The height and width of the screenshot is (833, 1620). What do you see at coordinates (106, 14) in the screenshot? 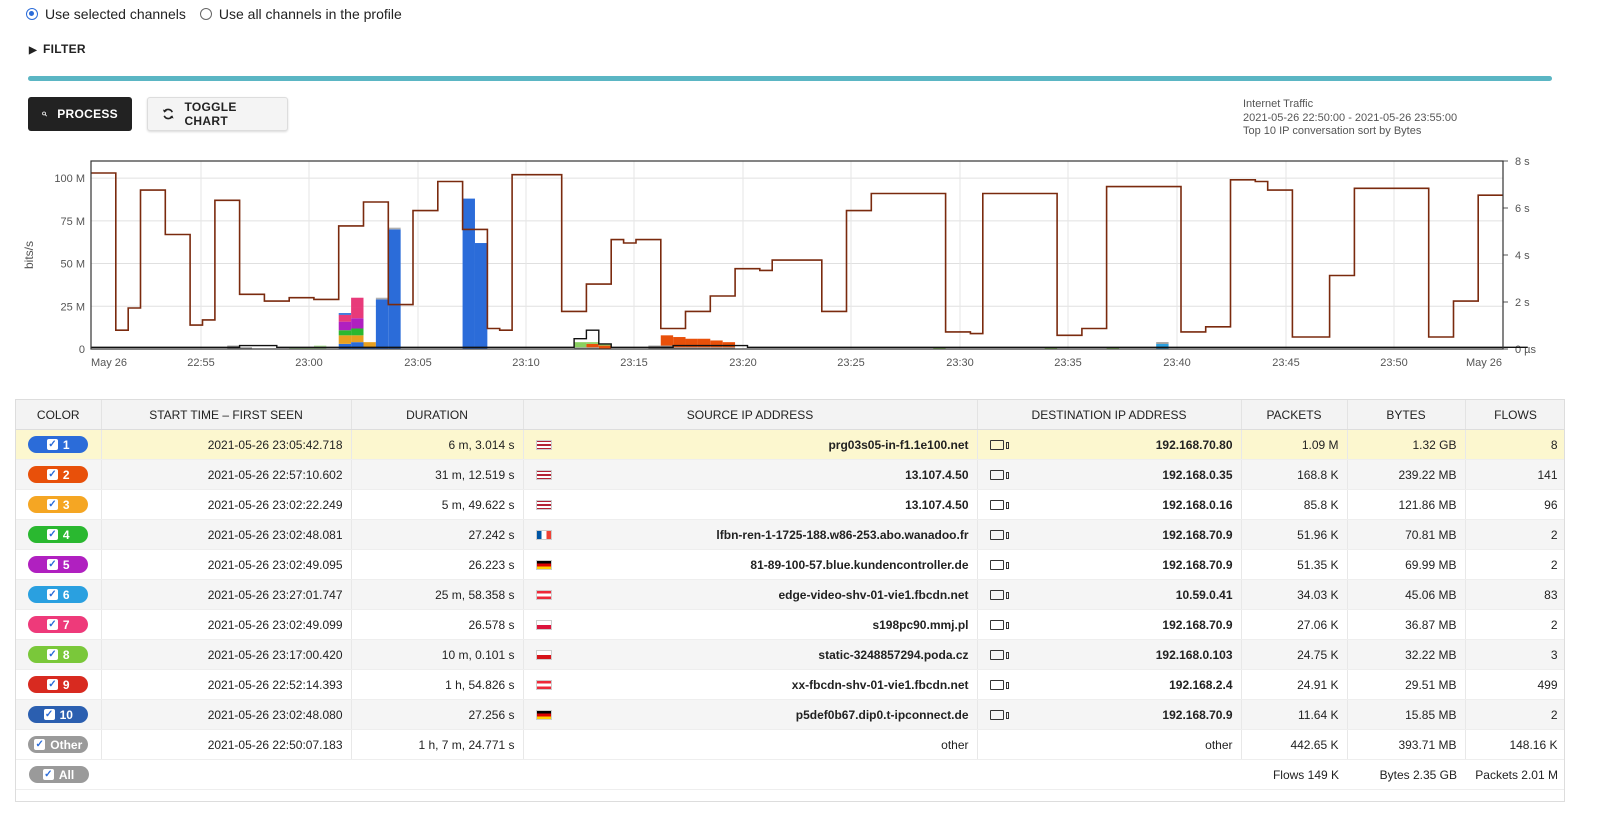
I see `radio-use-selected-channels: Use selected channels` at bounding box center [106, 14].